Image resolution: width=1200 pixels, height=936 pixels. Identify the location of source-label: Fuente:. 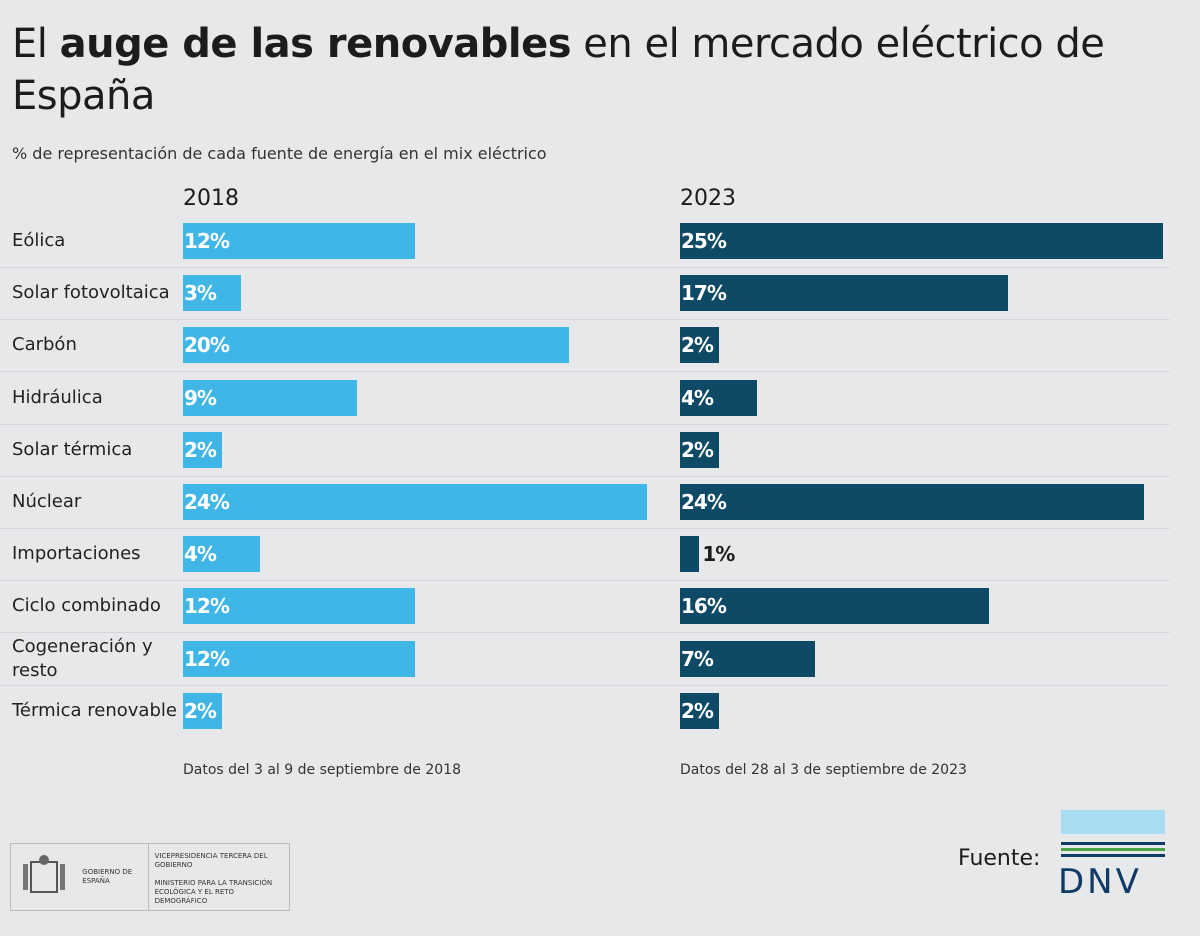
(999, 858).